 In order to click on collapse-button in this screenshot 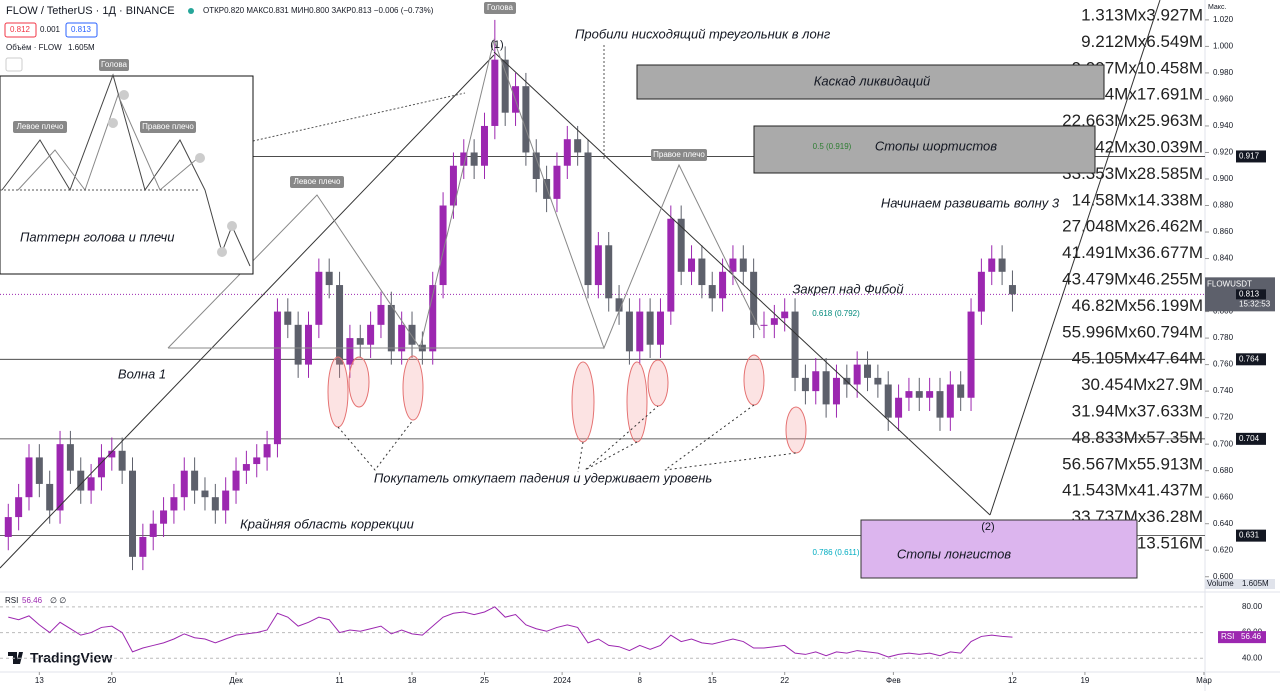, I will do `click(14, 64)`.